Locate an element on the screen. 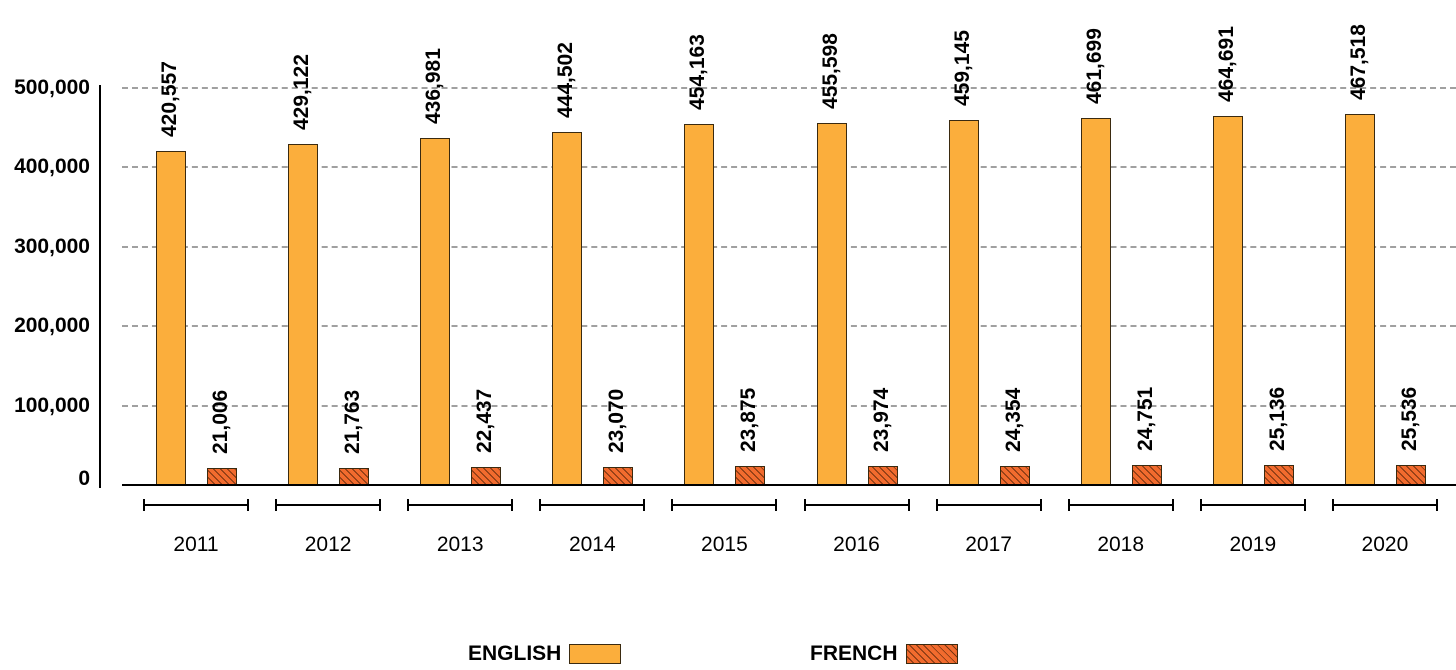 The width and height of the screenshot is (1456, 670). data-label-french-2016: 23,974 is located at coordinates (881, 419).